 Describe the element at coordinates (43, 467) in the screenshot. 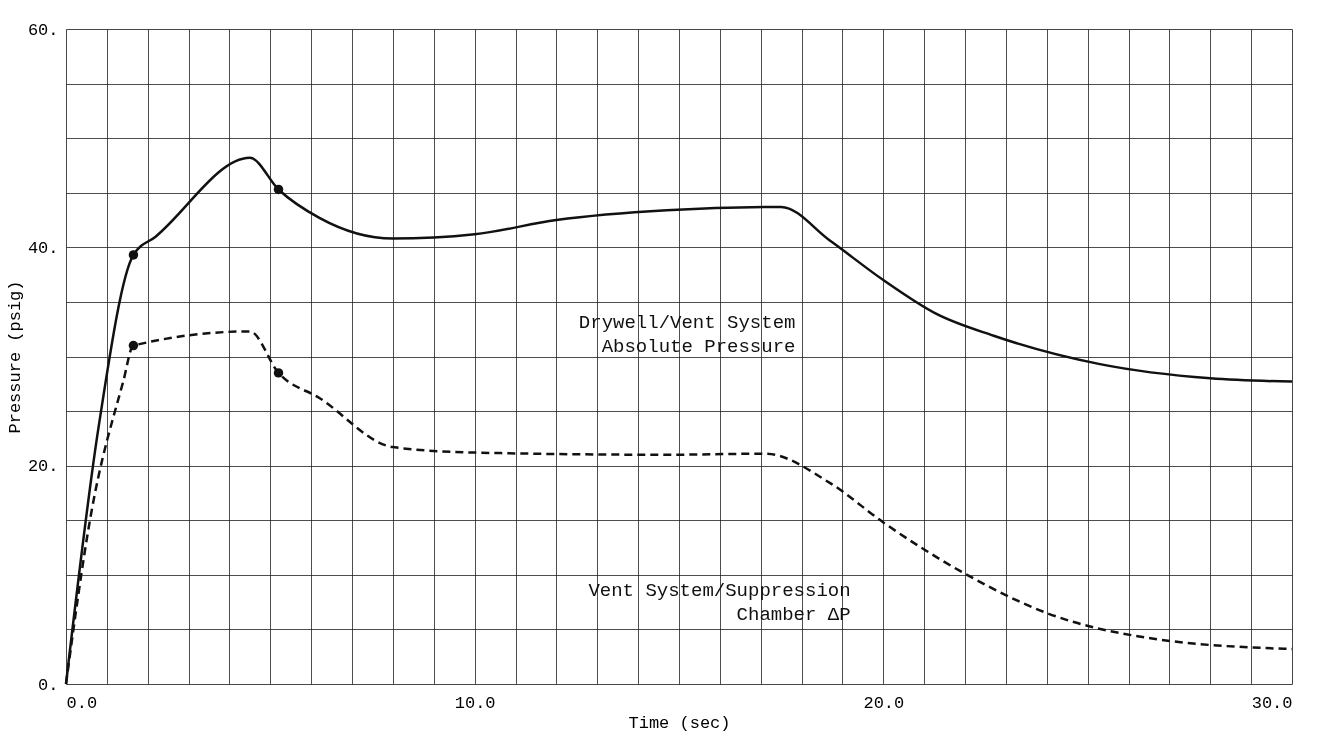

I see `y-tick-label: 20.` at that location.